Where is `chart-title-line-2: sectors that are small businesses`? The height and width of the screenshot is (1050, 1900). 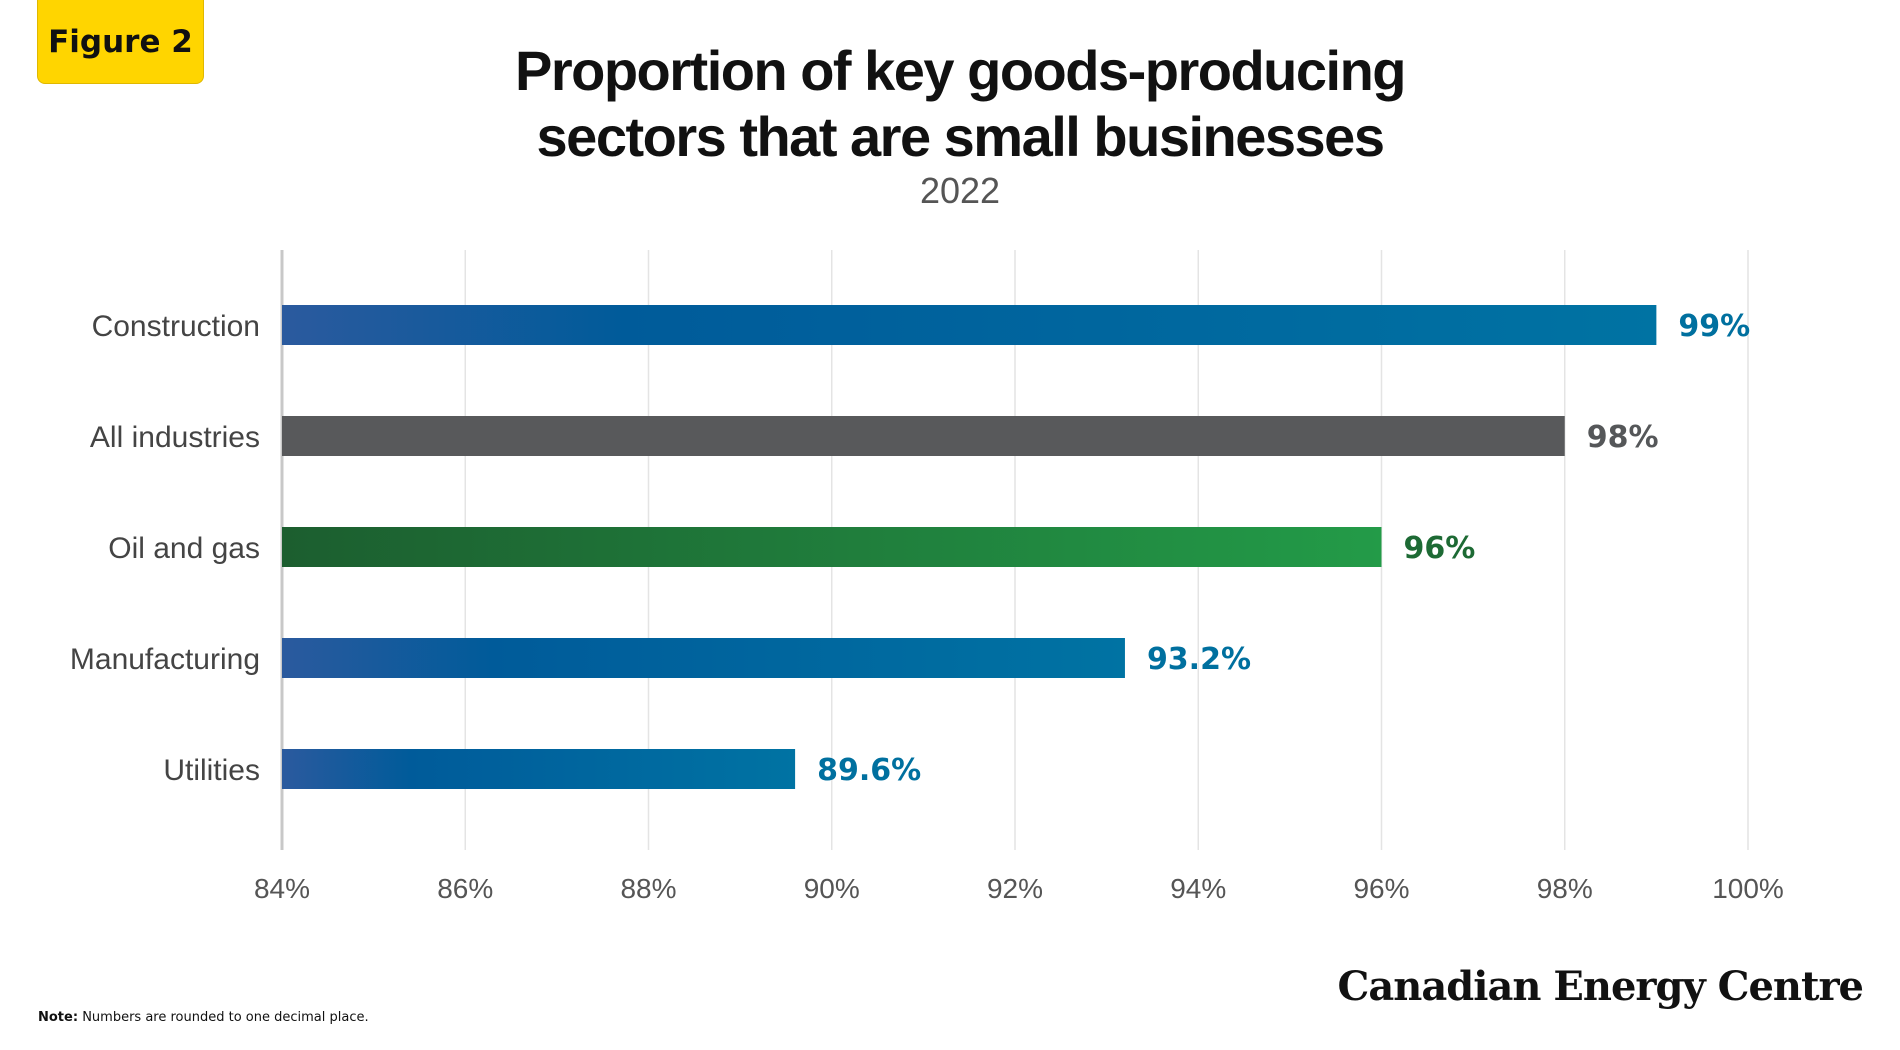 chart-title-line-2: sectors that are small businesses is located at coordinates (960, 136).